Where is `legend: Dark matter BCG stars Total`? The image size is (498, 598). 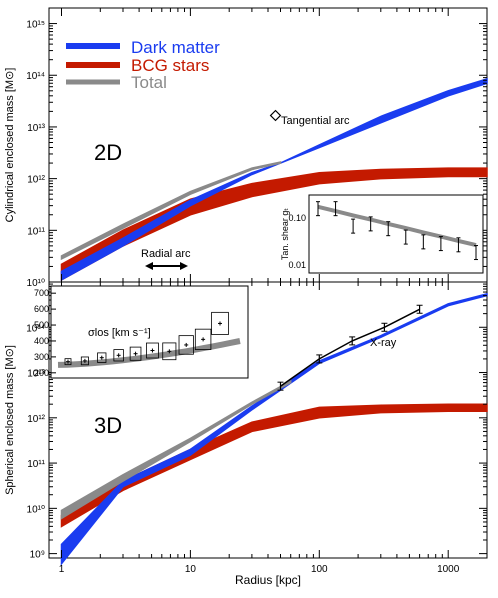 legend: Dark matter BCG stars Total is located at coordinates (143, 65).